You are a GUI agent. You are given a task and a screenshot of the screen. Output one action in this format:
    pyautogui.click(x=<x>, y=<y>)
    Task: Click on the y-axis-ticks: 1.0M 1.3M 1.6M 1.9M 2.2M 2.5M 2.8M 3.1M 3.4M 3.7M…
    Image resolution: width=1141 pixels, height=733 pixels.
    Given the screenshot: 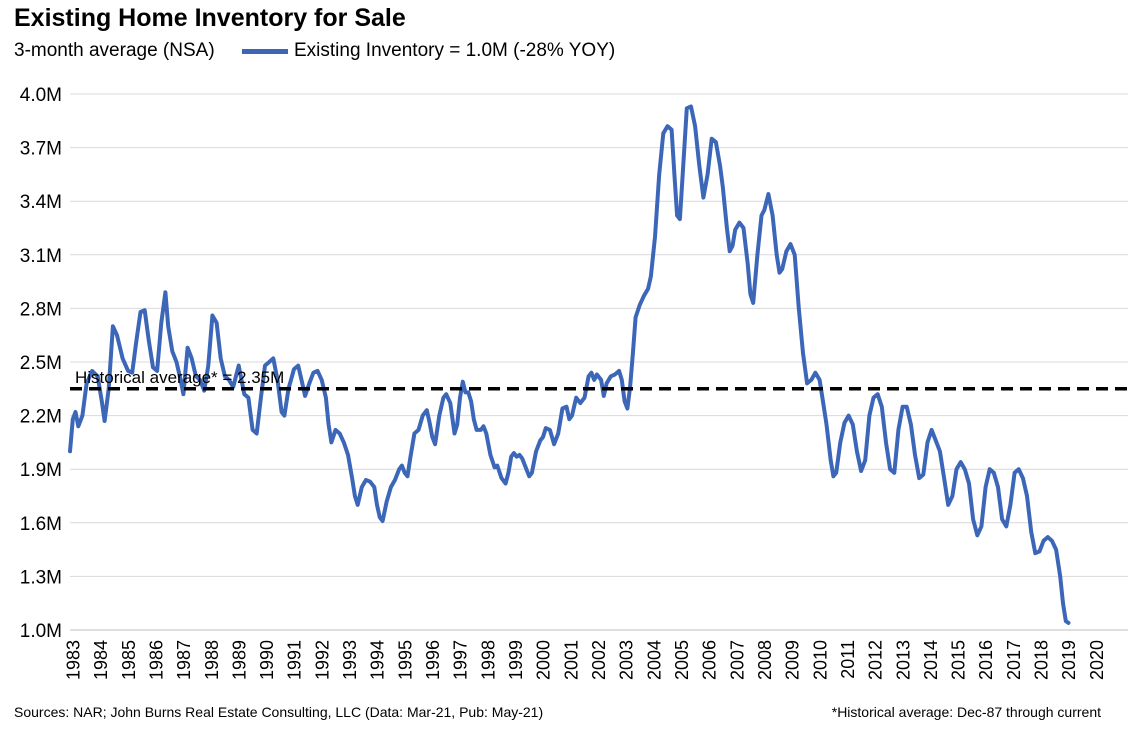 What is the action you would take?
    pyautogui.click(x=41, y=363)
    